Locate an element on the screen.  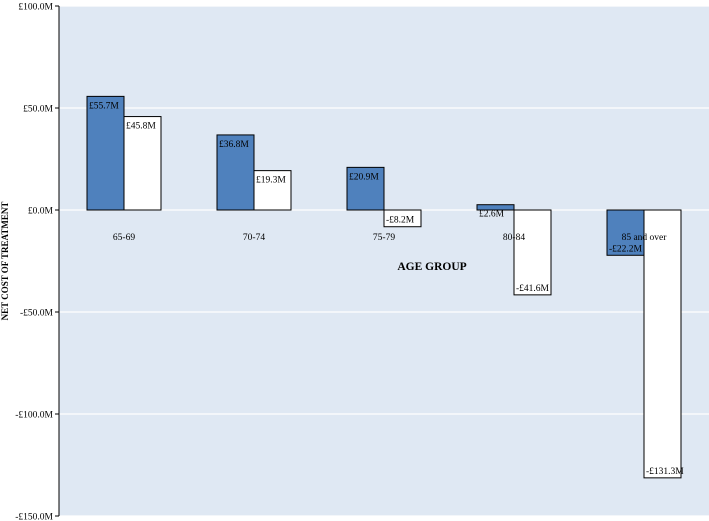
data-label: -£131.3M is located at coordinates (665, 472).